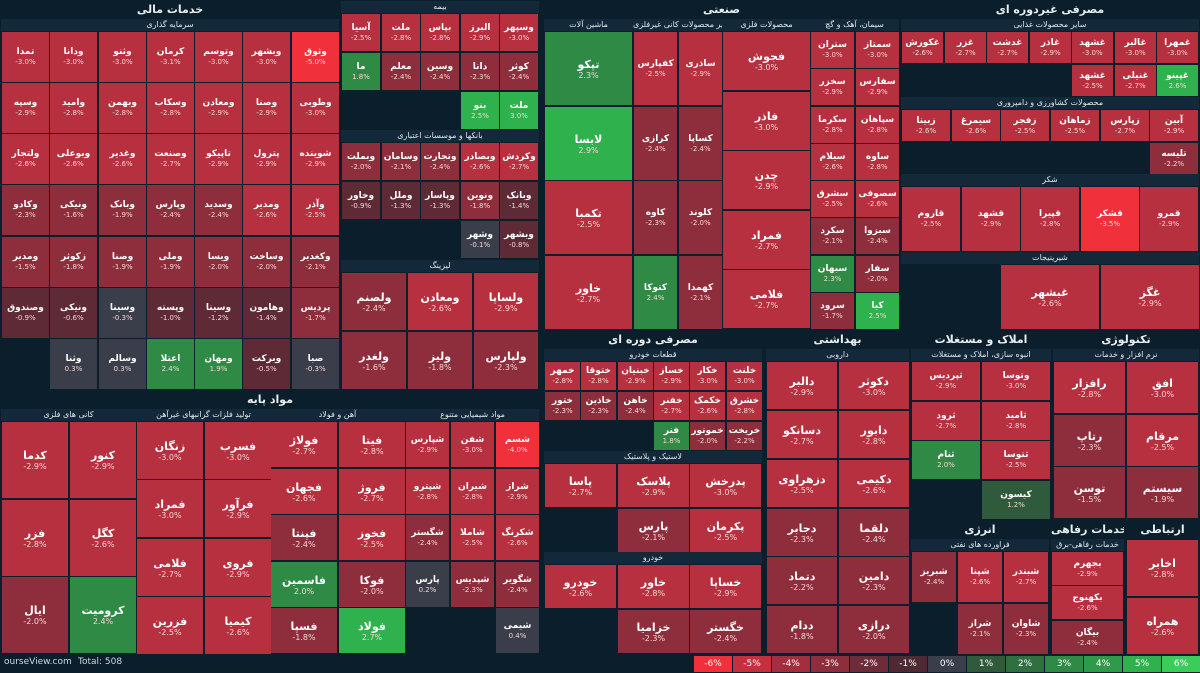 This screenshot has height=673, width=1200. What do you see at coordinates (73, 363) in the screenshot?
I see `stock-tile: وثنا 0.3%` at bounding box center [73, 363].